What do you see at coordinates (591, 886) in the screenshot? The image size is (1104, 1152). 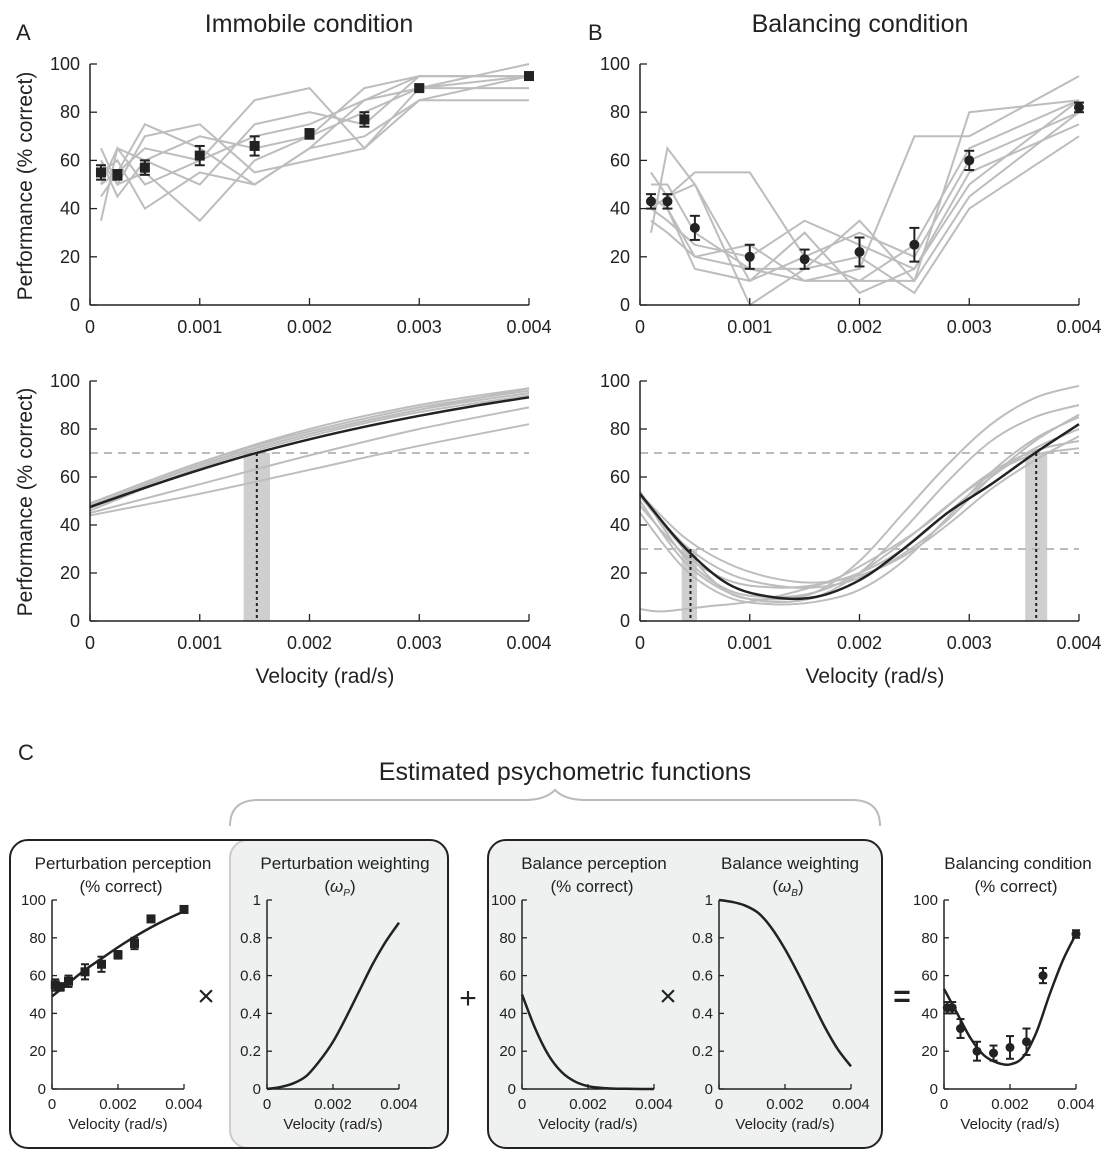 I see `box3-title-line2: (% correct)` at bounding box center [591, 886].